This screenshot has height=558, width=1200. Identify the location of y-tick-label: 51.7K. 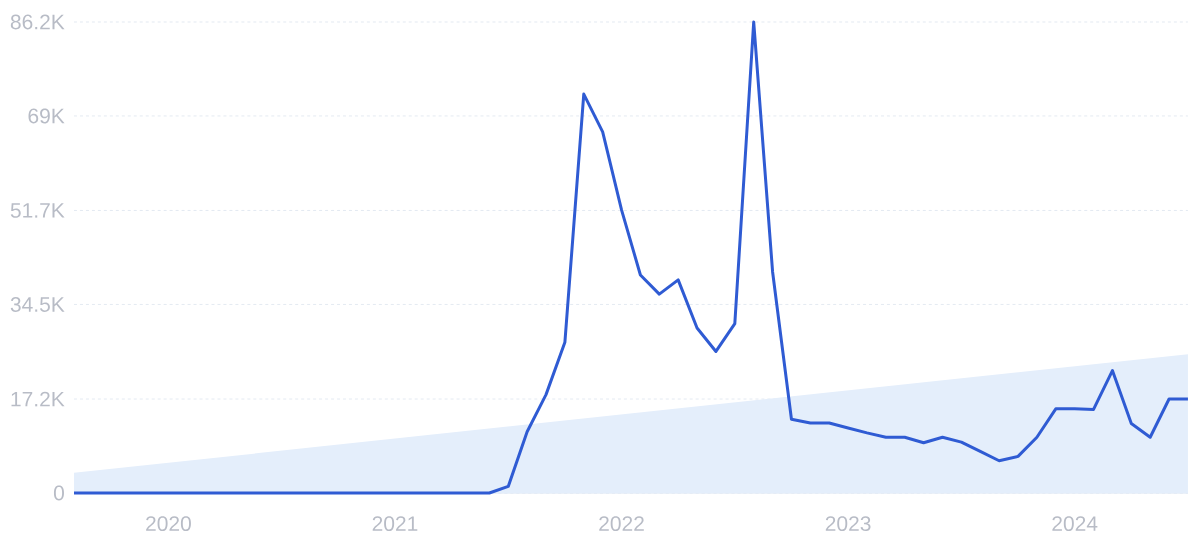
(37, 210).